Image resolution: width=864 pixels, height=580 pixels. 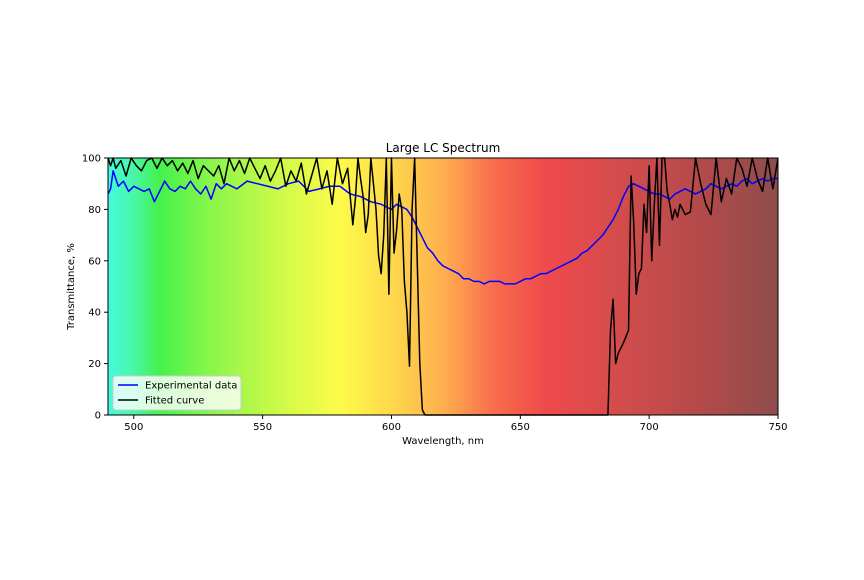 I want to click on x-tick-label: 700, so click(x=649, y=427).